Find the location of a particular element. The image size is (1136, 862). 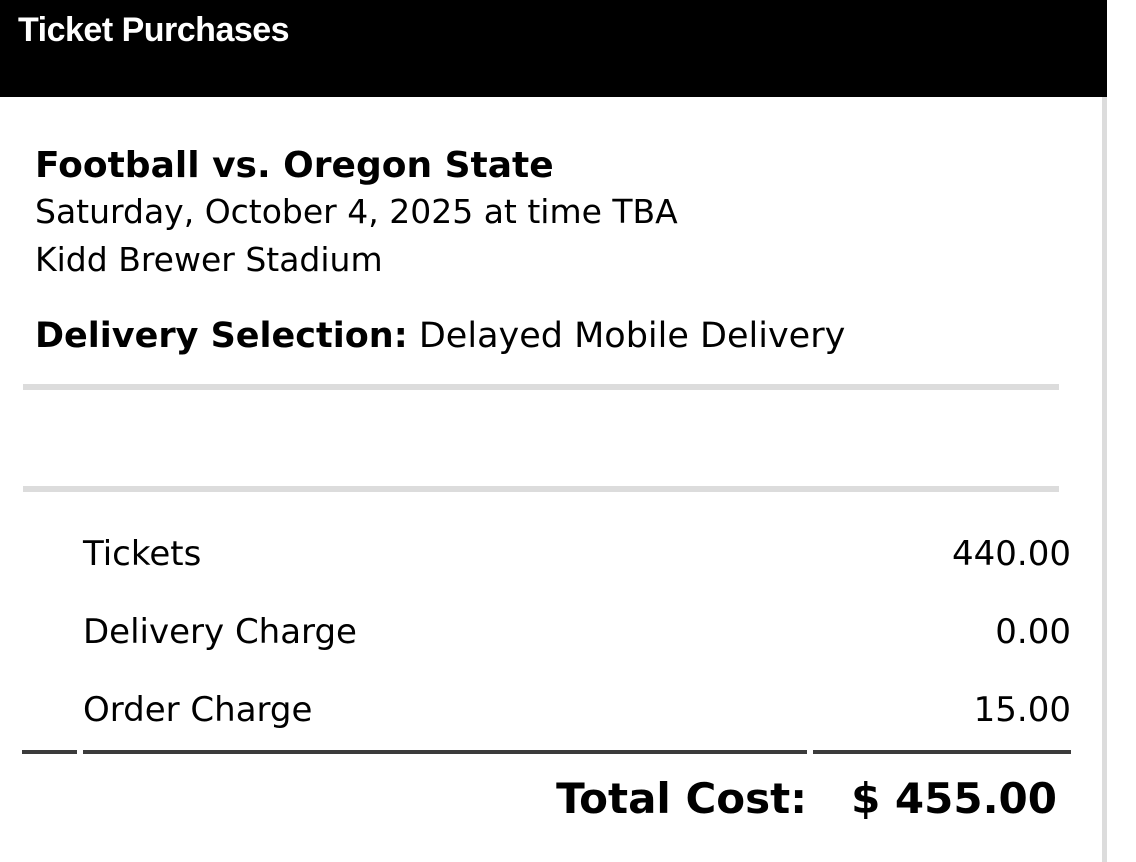

total-row: Total Cost: $ 455.00 is located at coordinates (546, 796).